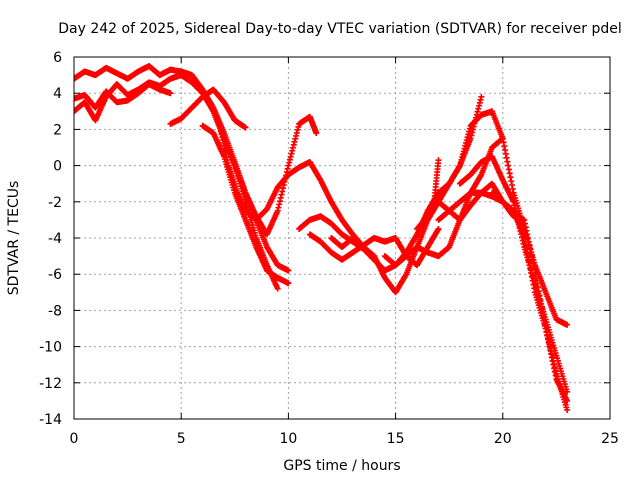 Image resolution: width=640 pixels, height=480 pixels. What do you see at coordinates (55, 203) in the screenshot?
I see `y-tick-label: -2` at bounding box center [55, 203].